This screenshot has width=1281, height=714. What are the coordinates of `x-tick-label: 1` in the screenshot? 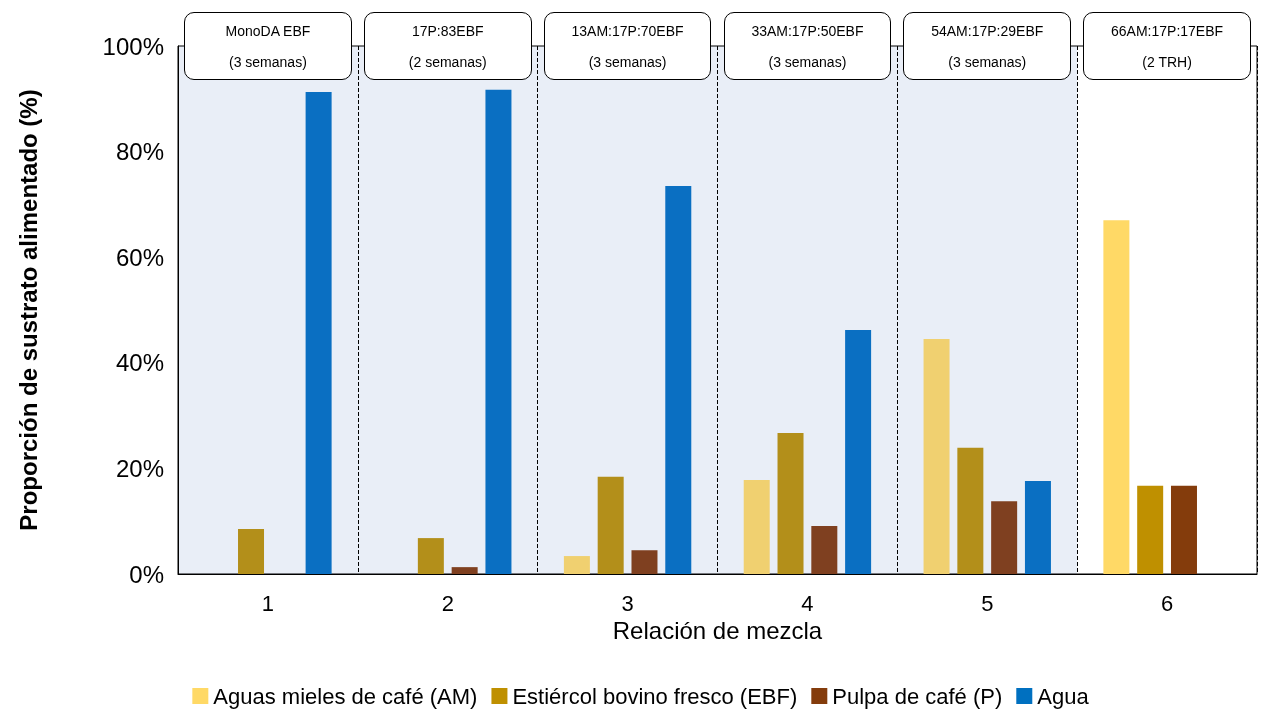 It's located at (268, 603).